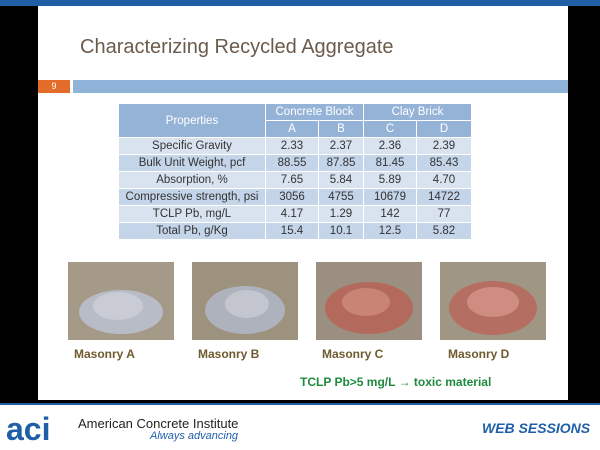  What do you see at coordinates (314, 112) in the screenshot?
I see `header-cell: Concrete Block` at bounding box center [314, 112].